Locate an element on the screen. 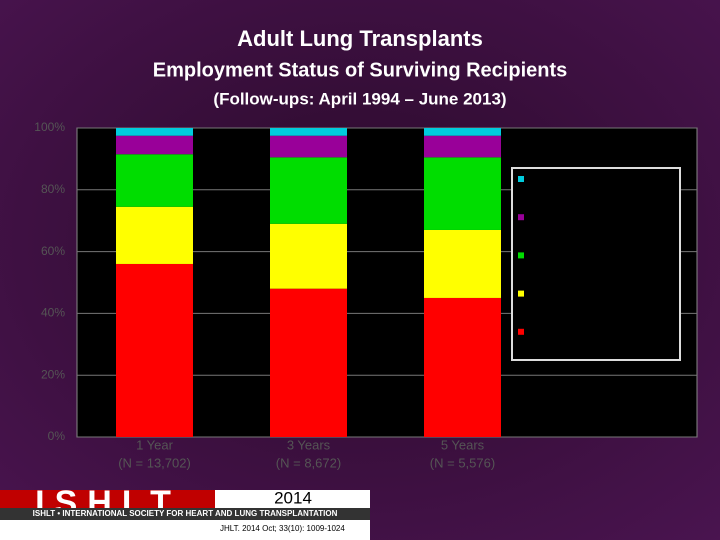 This screenshot has width=720, height=540. x-tick-note: (N = 5,576) is located at coordinates (462, 462).